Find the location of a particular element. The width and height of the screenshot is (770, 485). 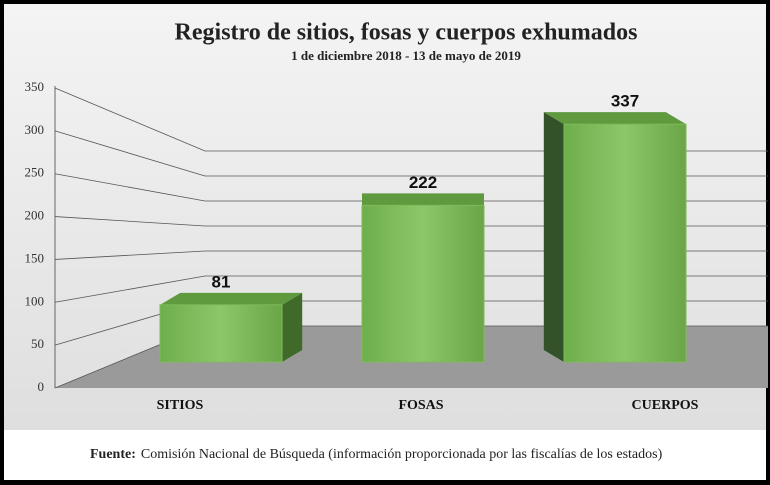

y-tick-label: 50 is located at coordinates (37, 343).